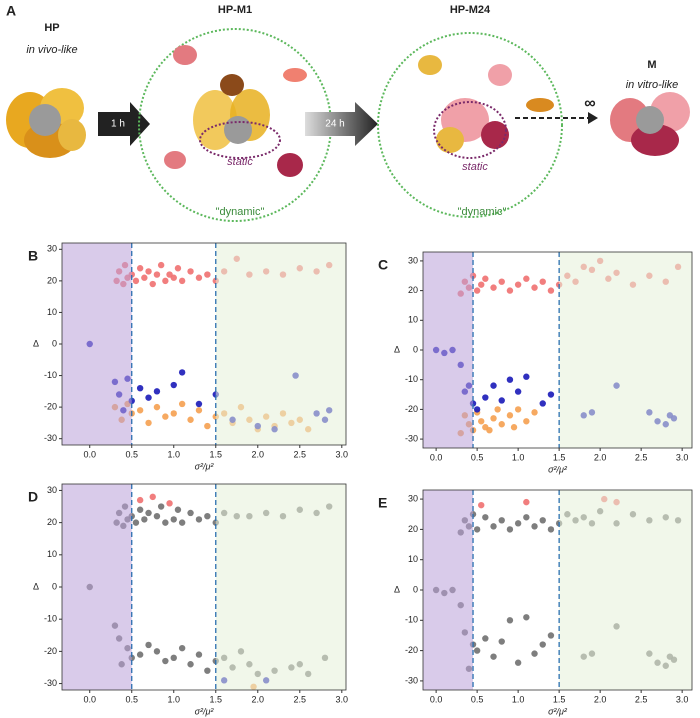 The width and height of the screenshot is (700, 718). What do you see at coordinates (486, 107) in the screenshot?
I see `m24-cluster` at bounding box center [486, 107].